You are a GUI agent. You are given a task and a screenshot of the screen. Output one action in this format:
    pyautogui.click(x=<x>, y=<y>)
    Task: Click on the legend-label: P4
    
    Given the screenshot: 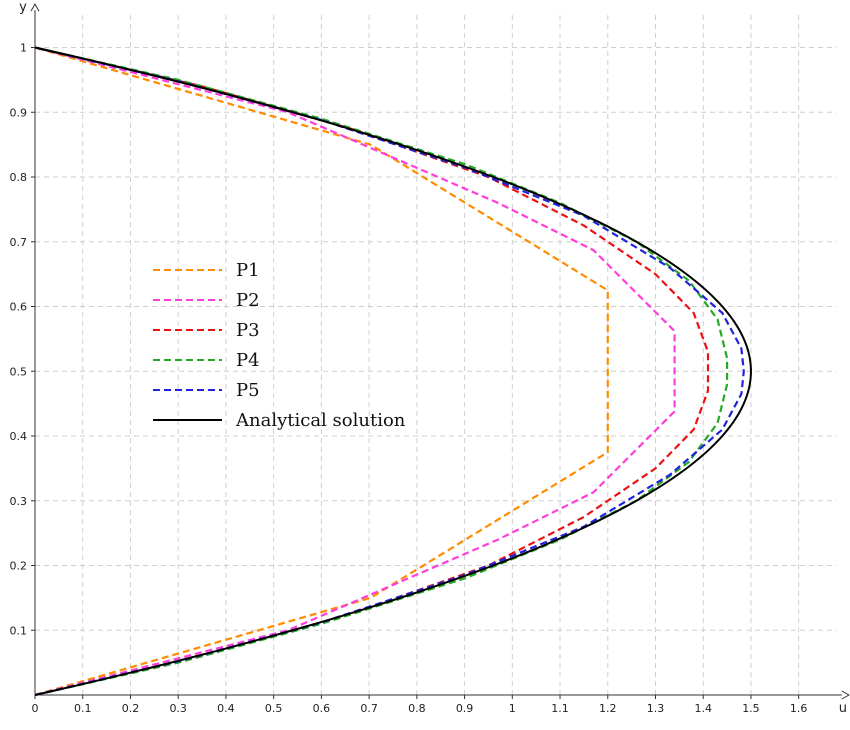 What is the action you would take?
    pyautogui.click(x=248, y=360)
    